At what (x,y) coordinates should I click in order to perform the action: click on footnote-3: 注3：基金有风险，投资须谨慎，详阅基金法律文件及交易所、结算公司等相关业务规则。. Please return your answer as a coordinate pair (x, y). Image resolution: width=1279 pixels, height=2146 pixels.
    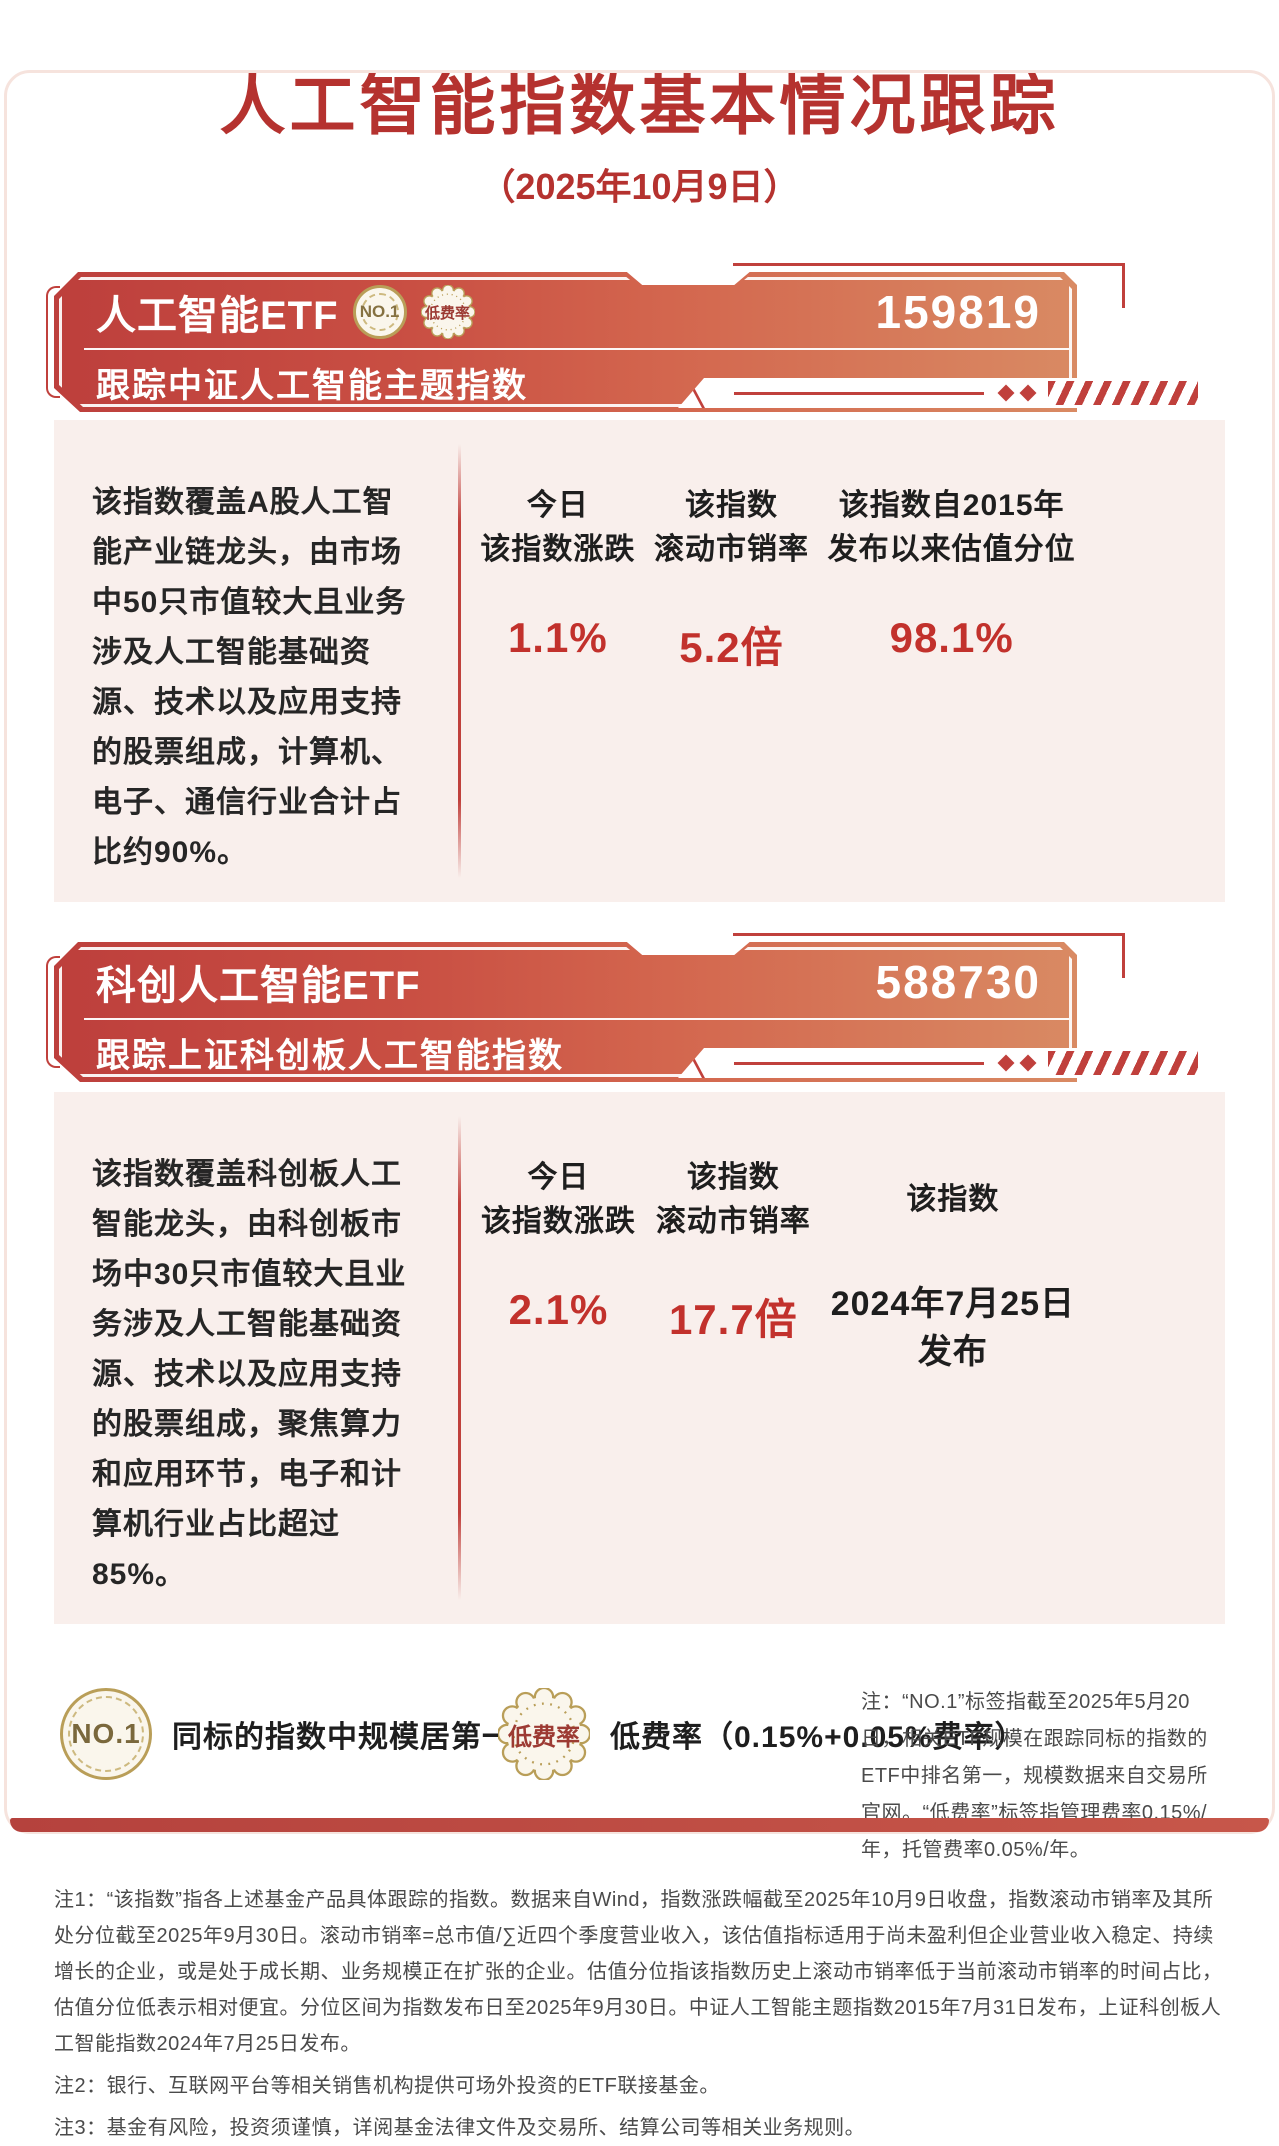
    Looking at the image, I should click on (460, 2128).